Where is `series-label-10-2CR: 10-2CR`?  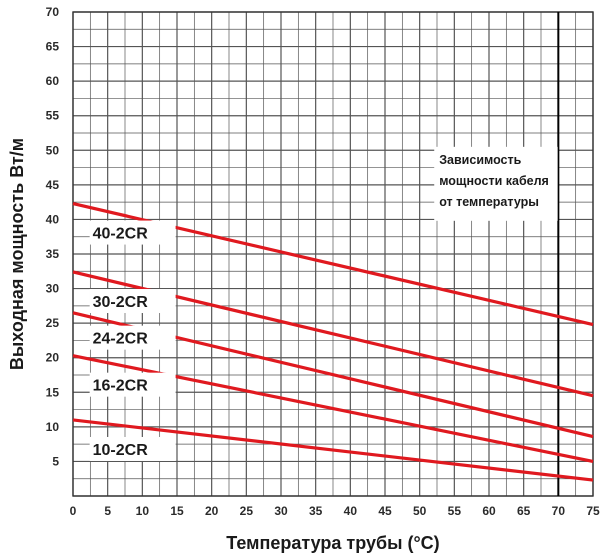
series-label-10-2CR: 10-2CR is located at coordinates (121, 450).